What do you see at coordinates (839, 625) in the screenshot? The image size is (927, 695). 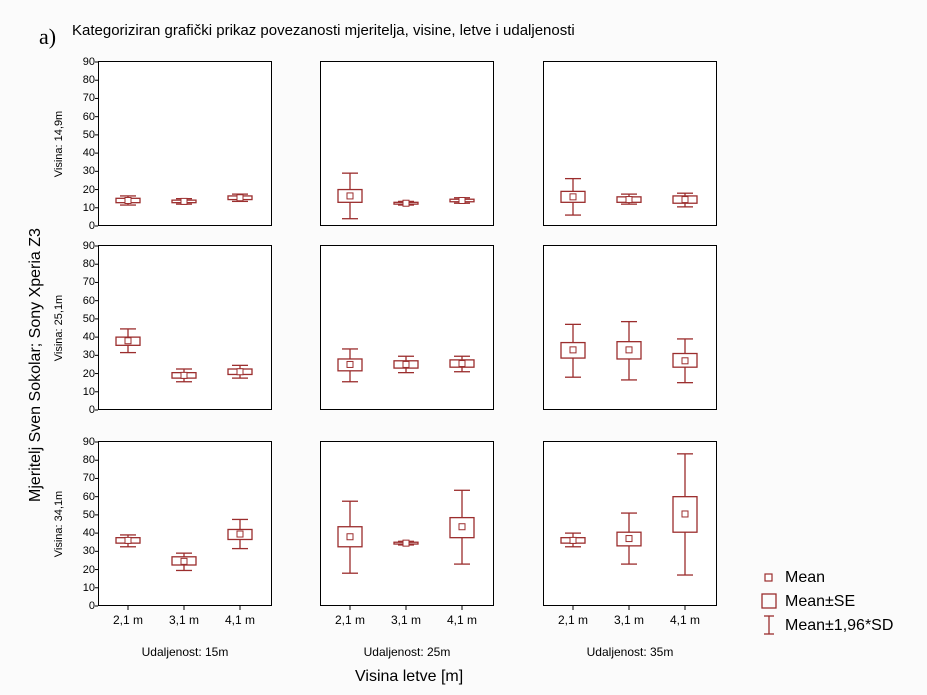 I see `legend-sd-label: Mean±1,96*SD` at bounding box center [839, 625].